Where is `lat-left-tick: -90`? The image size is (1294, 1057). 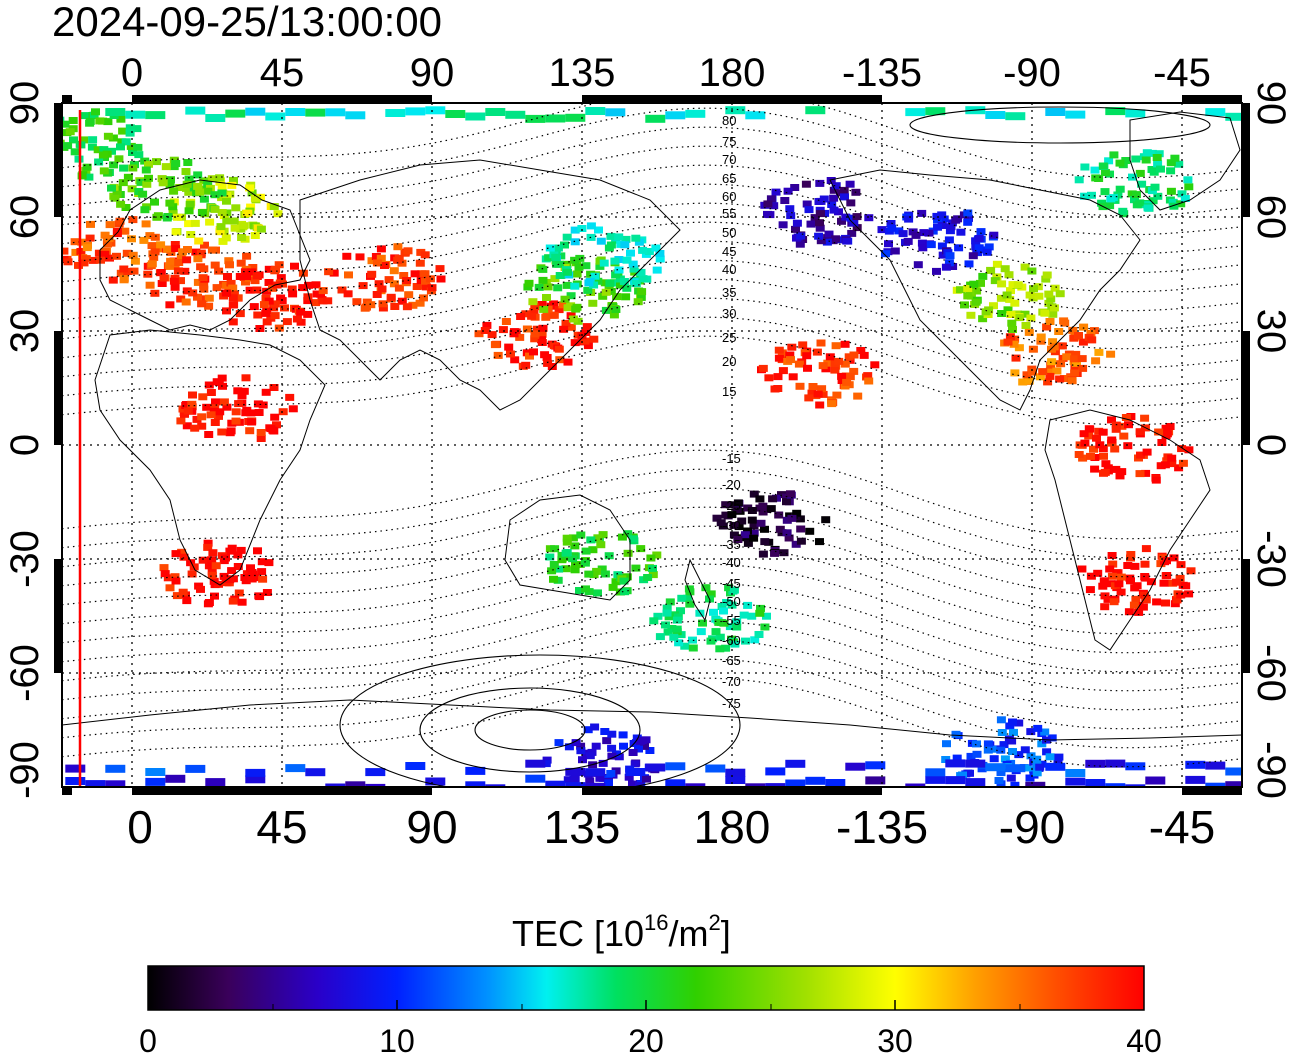 lat-left-tick: -90 is located at coordinates (25, 770).